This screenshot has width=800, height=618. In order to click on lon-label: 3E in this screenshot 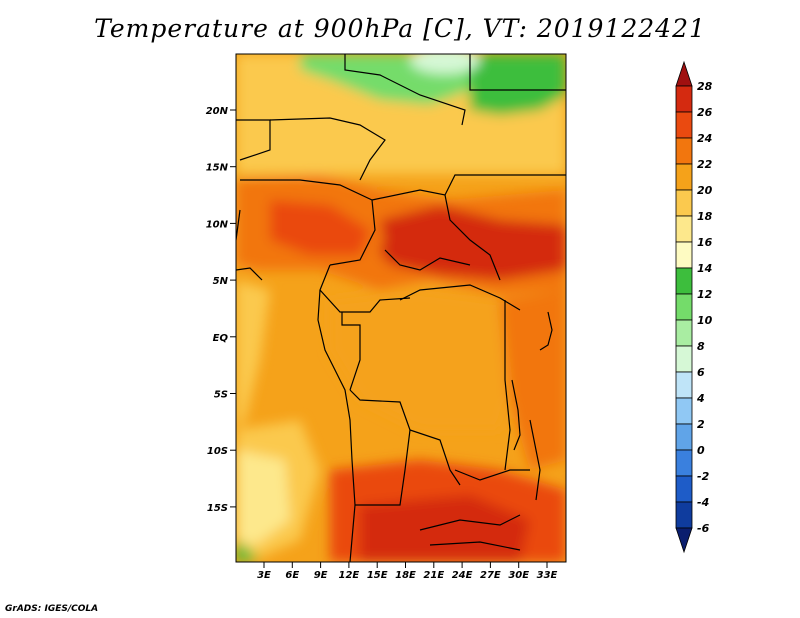, I will do `click(264, 575)`.